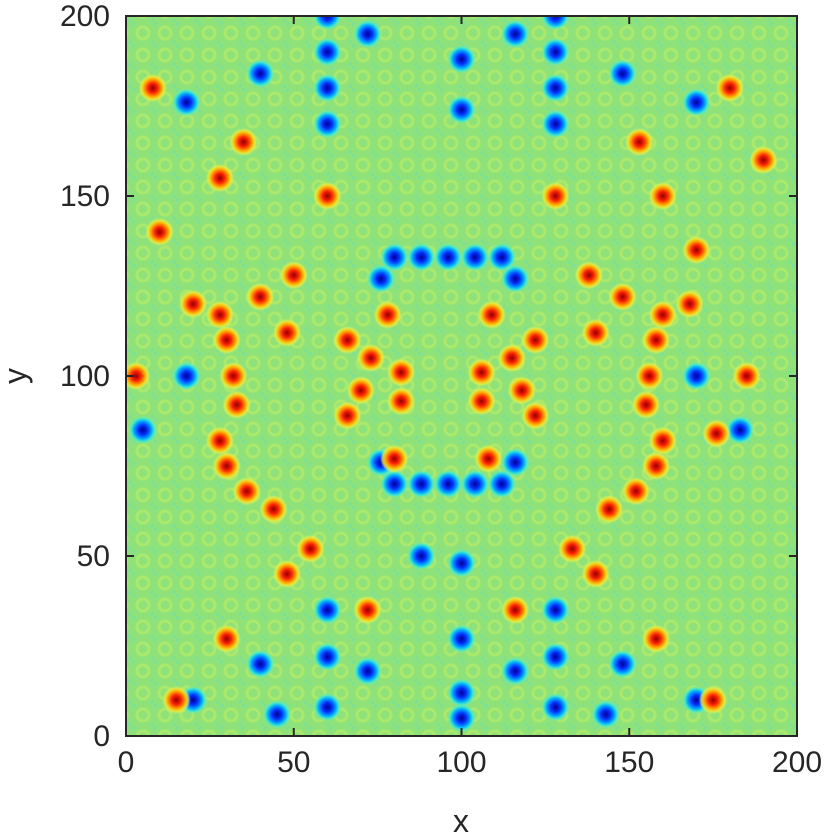  What do you see at coordinates (126, 762) in the screenshot?
I see `x-tick-label-0: 0` at bounding box center [126, 762].